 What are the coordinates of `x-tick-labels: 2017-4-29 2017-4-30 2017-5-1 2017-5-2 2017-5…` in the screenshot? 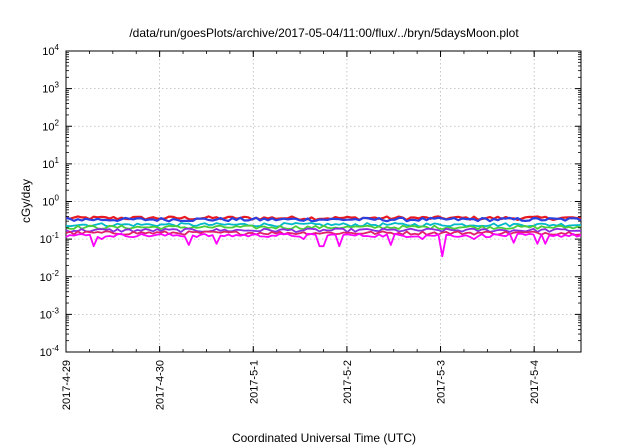 It's located at (301, 385).